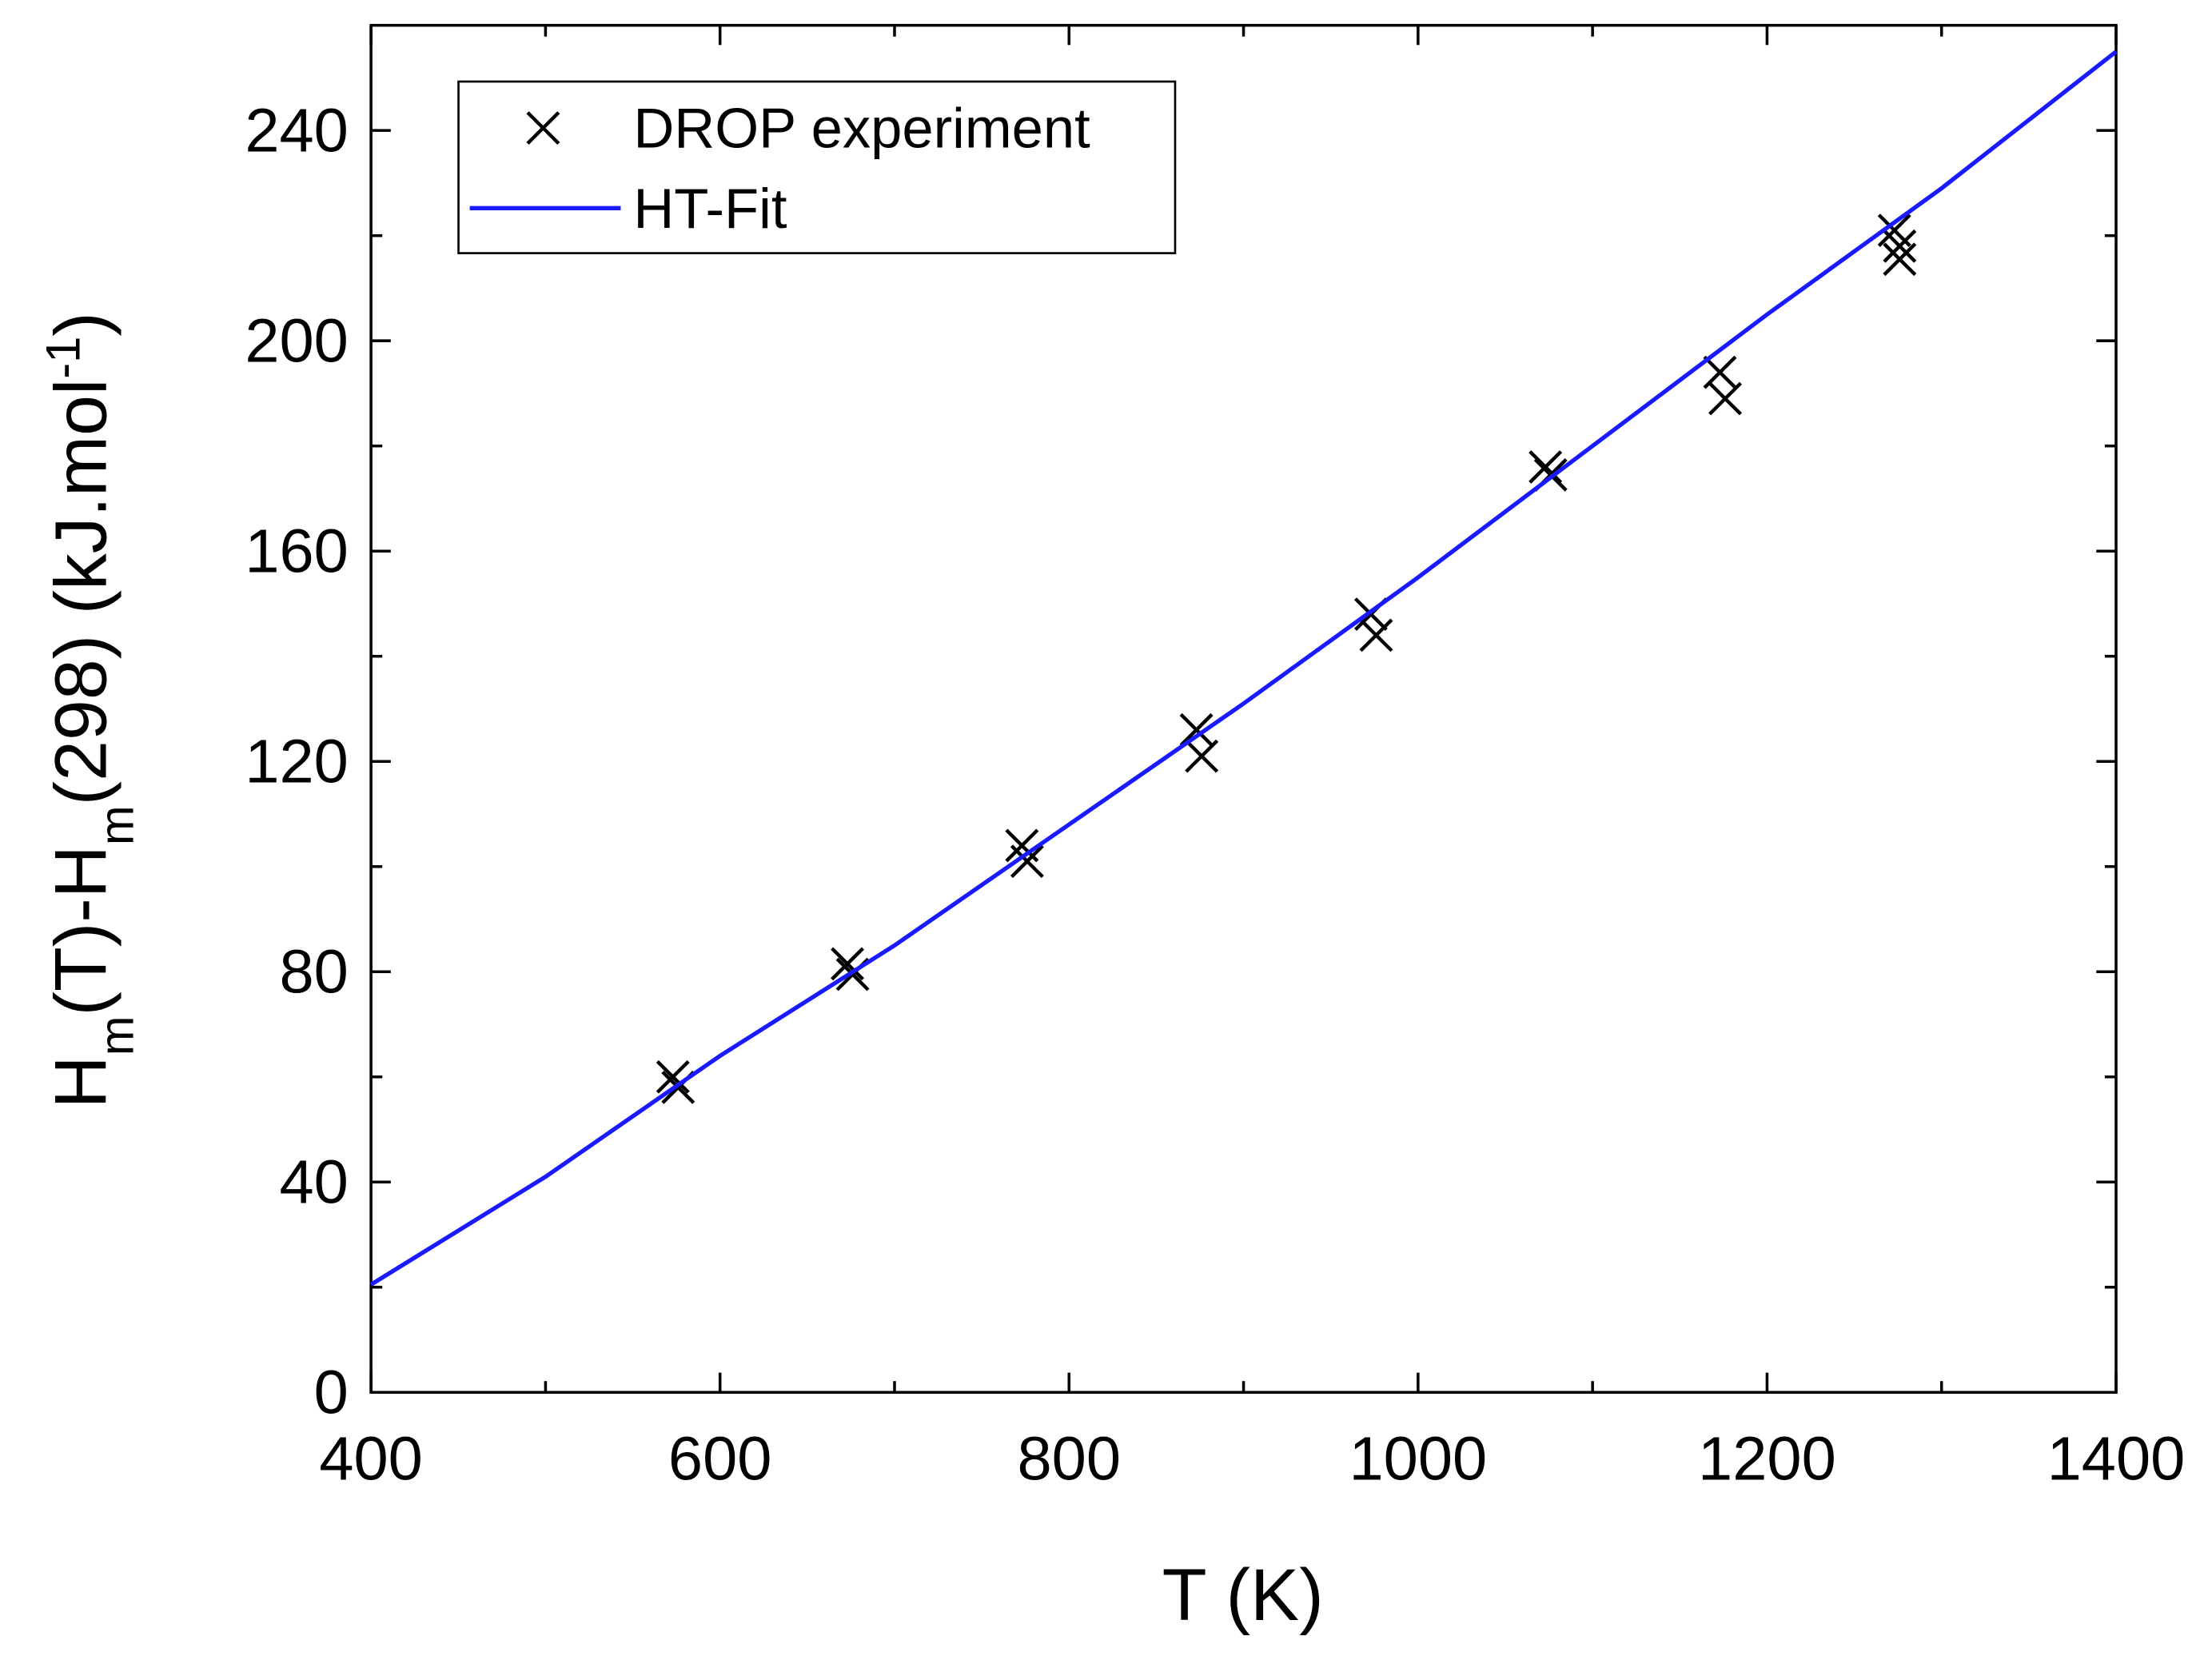 Image resolution: width=2212 pixels, height=1668 pixels. Describe the element at coordinates (81, 324) in the screenshot. I see `y-axis-title-part: )` at that location.